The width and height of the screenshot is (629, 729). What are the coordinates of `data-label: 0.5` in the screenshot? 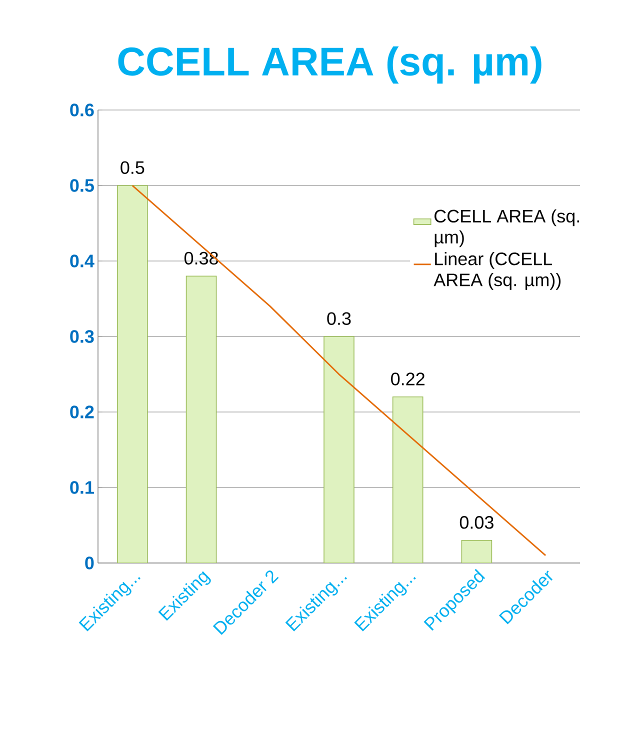 It's located at (132, 167).